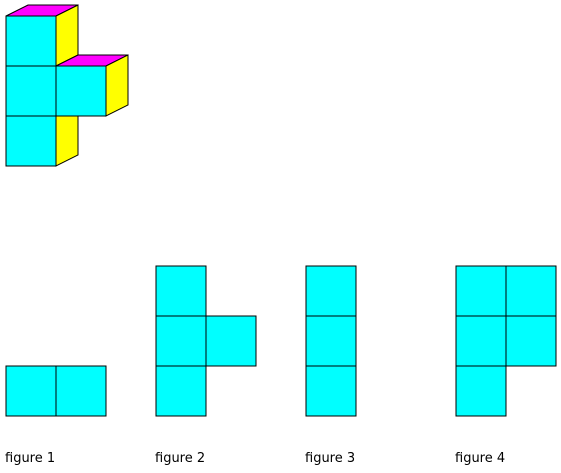  I want to click on figure-3-caption: figure 3, so click(330, 458).